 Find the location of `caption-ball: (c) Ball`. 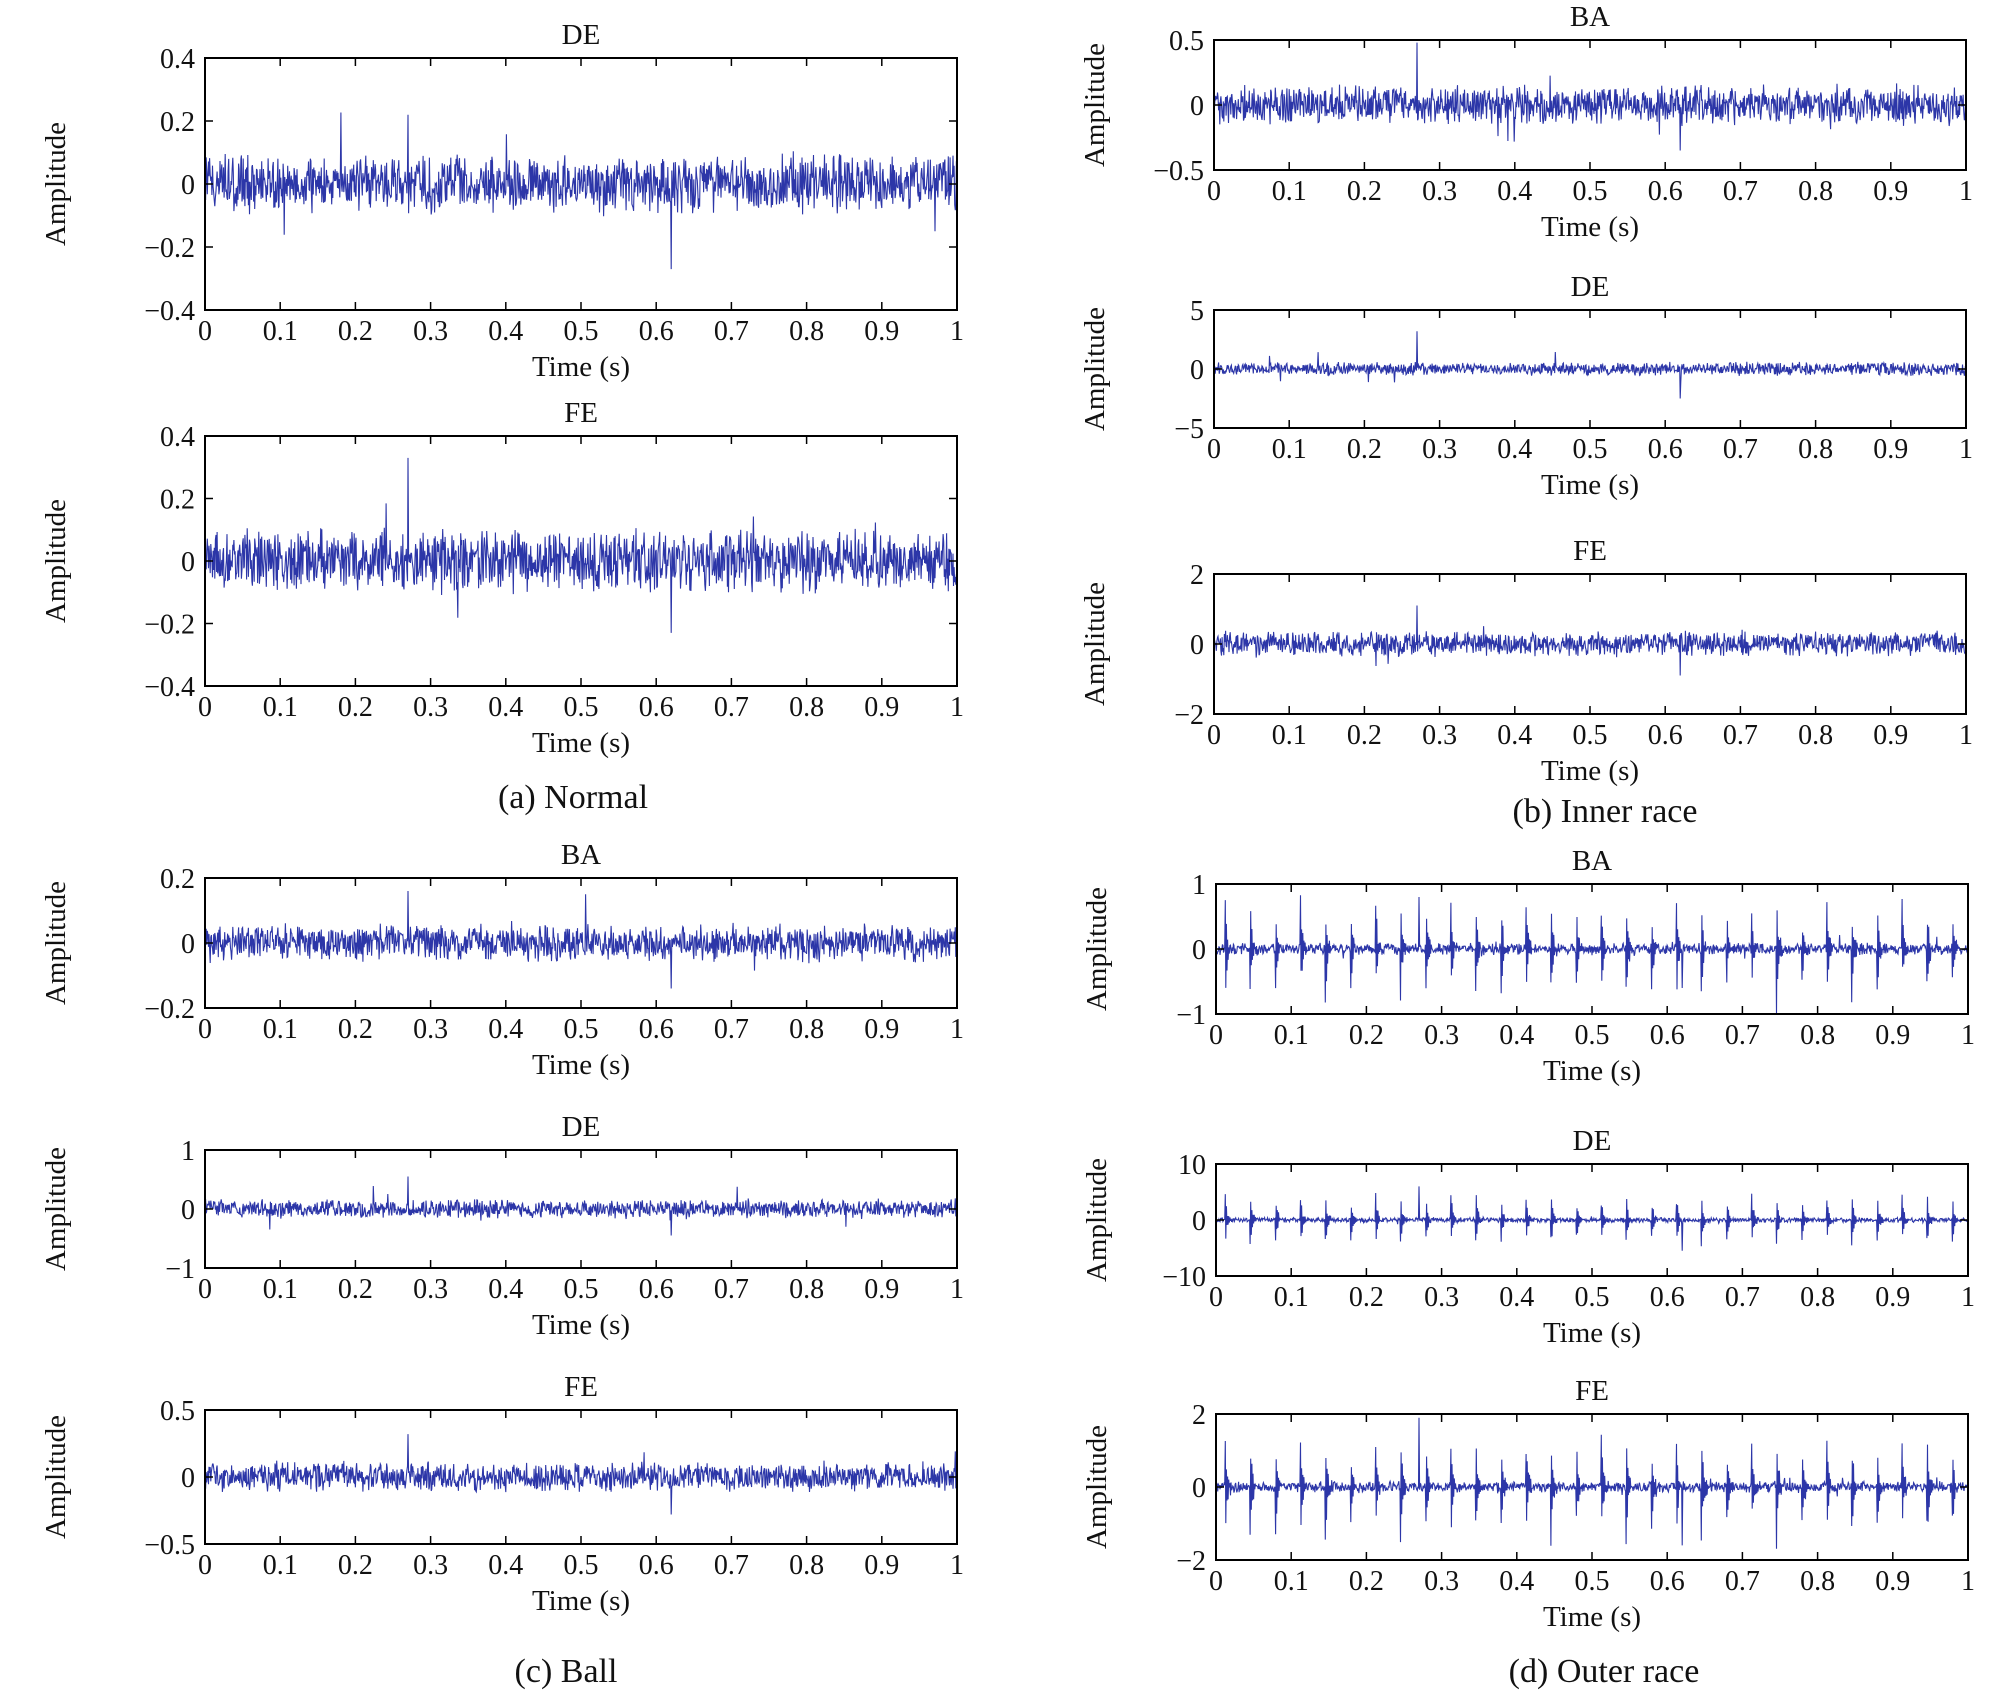

caption-ball: (c) Ball is located at coordinates (566, 1671).